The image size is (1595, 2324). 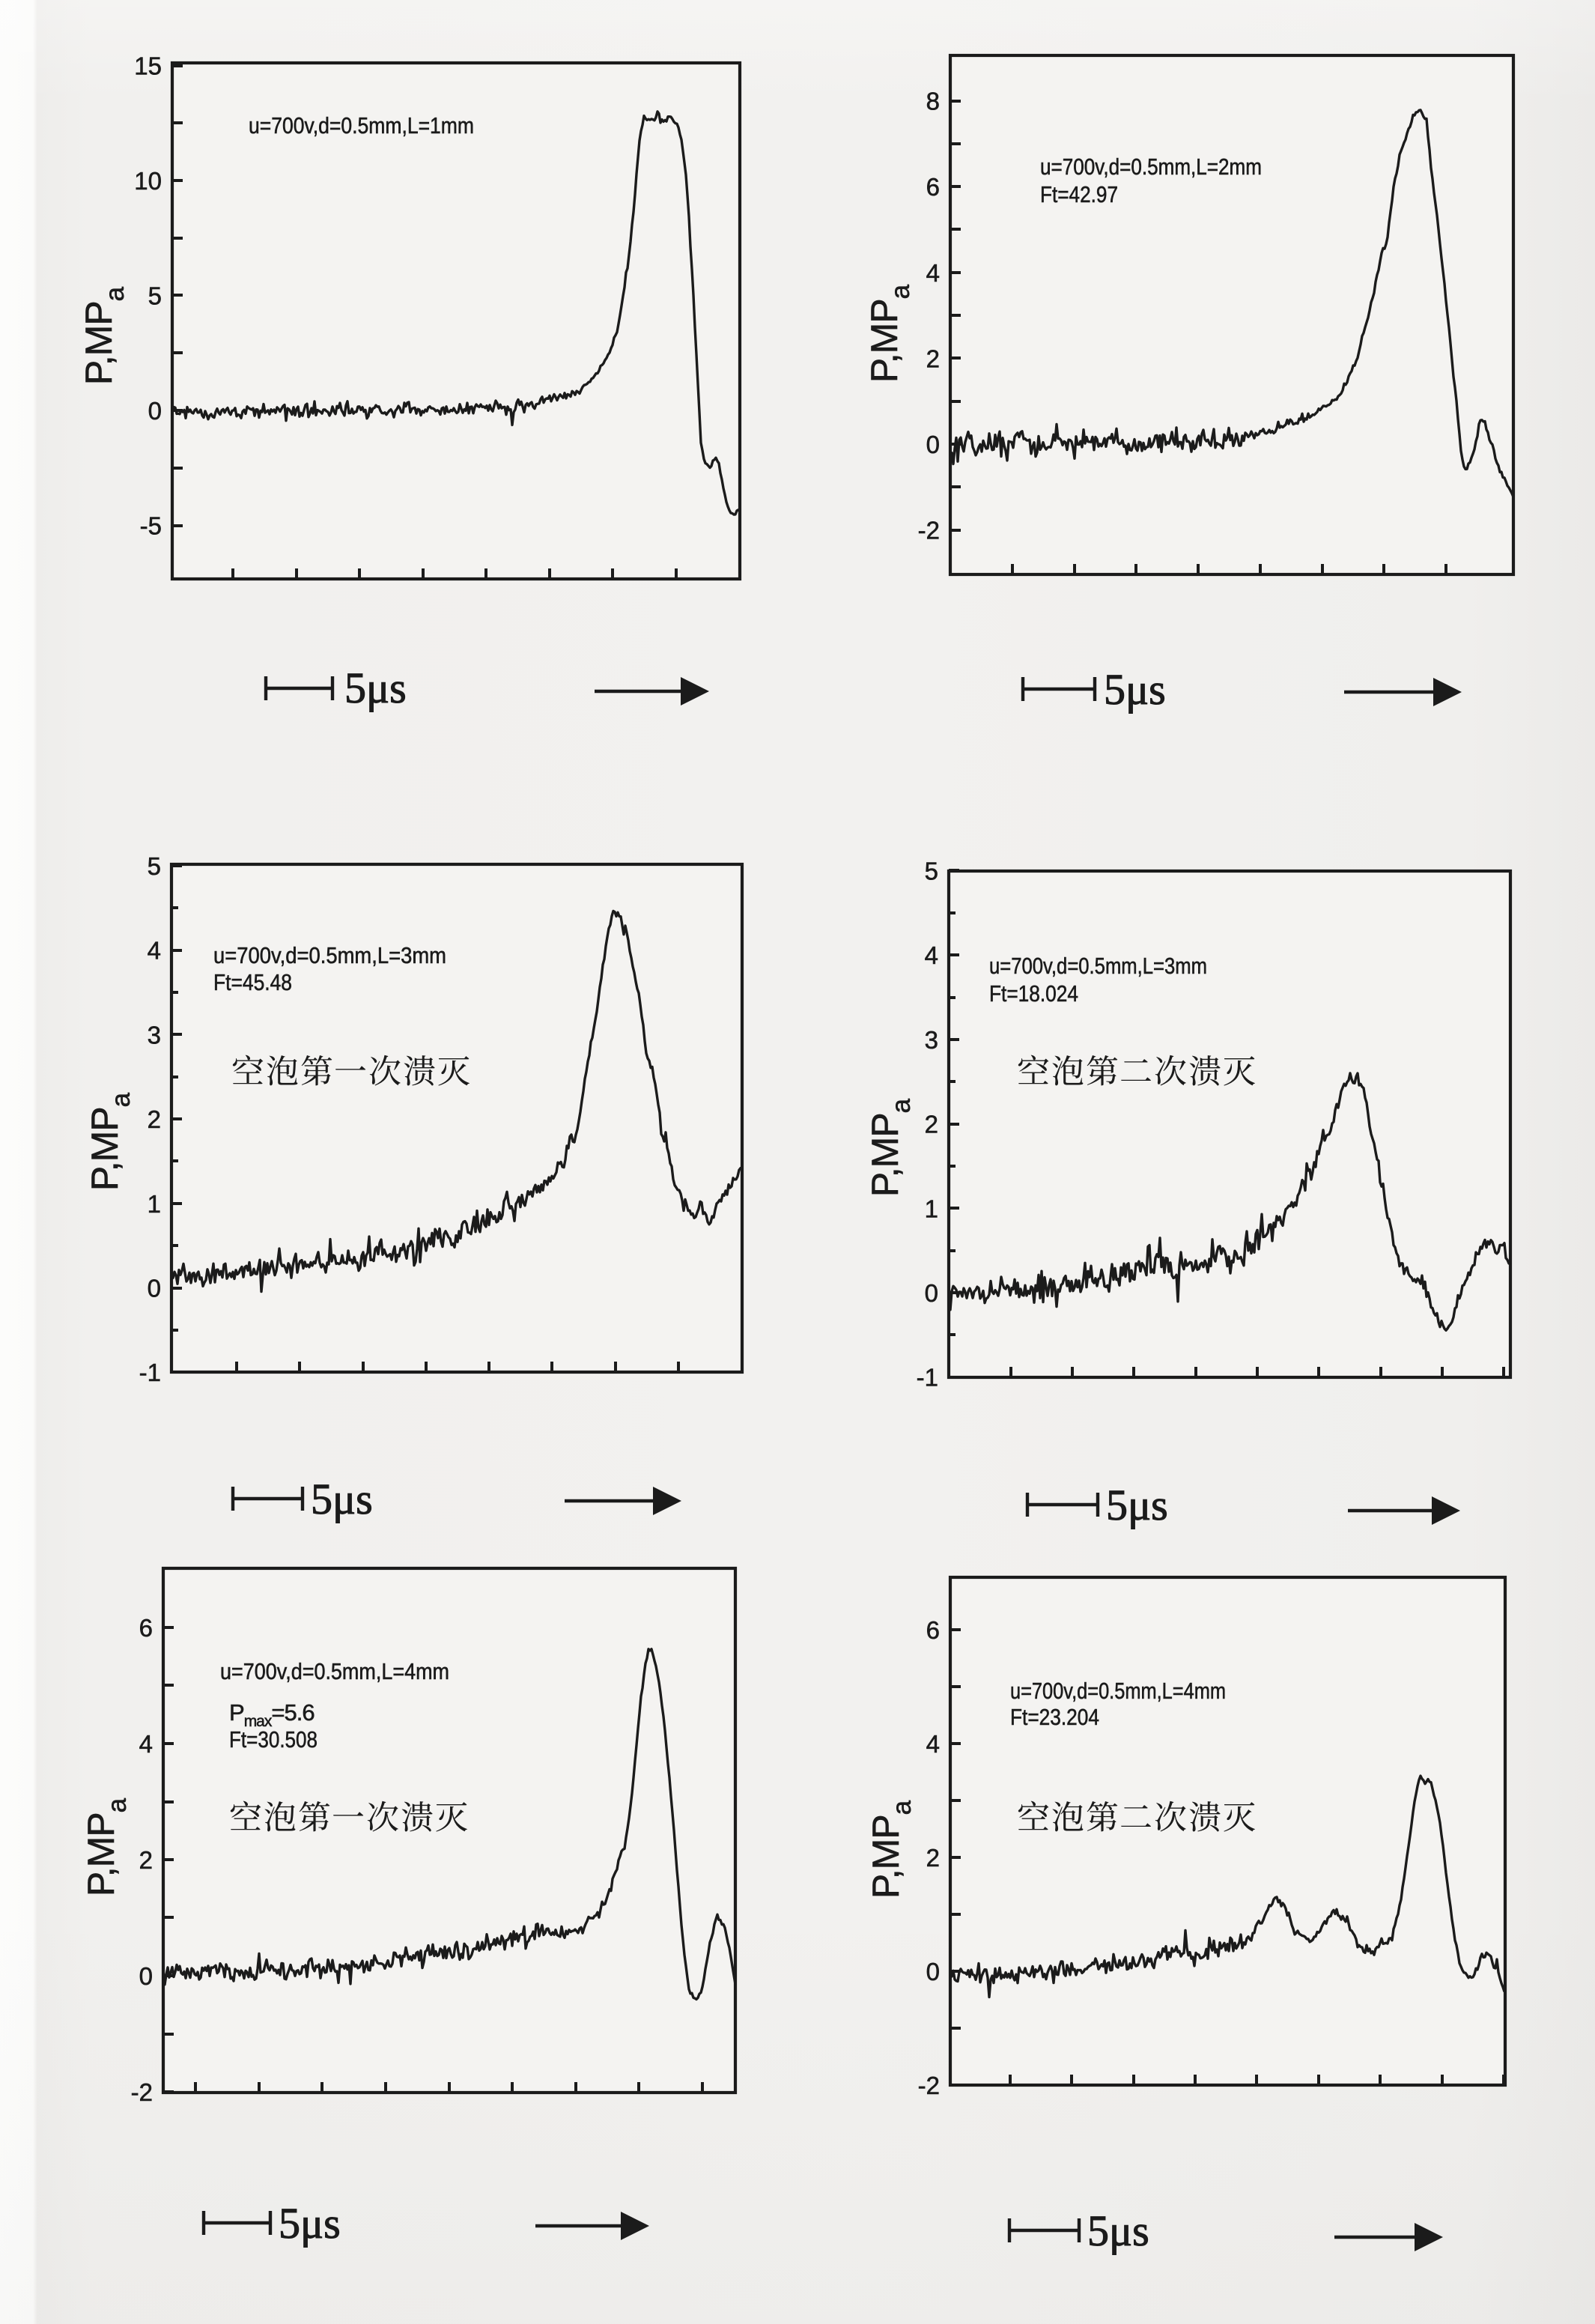 I want to click on svg-text: u=700v,d=0.5mm,L=1mm, so click(x=362, y=126).